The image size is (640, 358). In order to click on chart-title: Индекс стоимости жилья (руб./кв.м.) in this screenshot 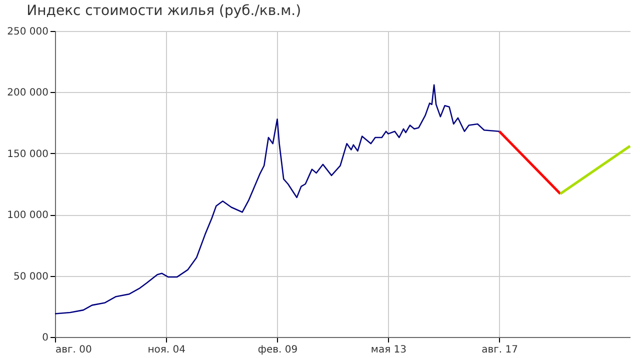, I will do `click(164, 11)`.